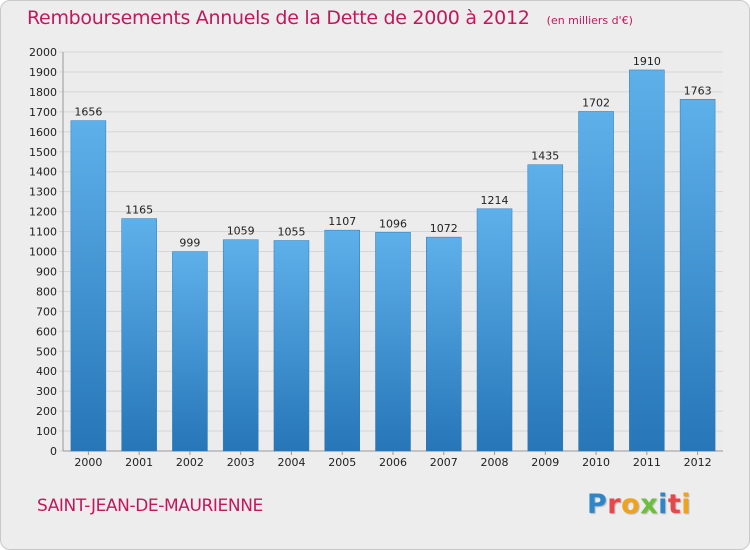  Describe the element at coordinates (46, 291) in the screenshot. I see `y-tick-label: 800` at that location.